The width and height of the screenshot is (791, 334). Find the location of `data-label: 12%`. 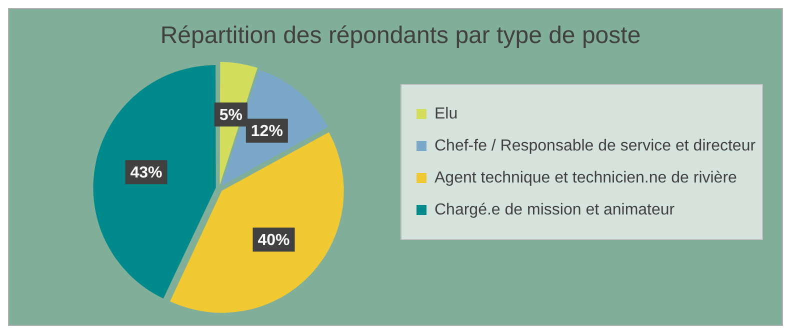

data-label: 12% is located at coordinates (266, 131).